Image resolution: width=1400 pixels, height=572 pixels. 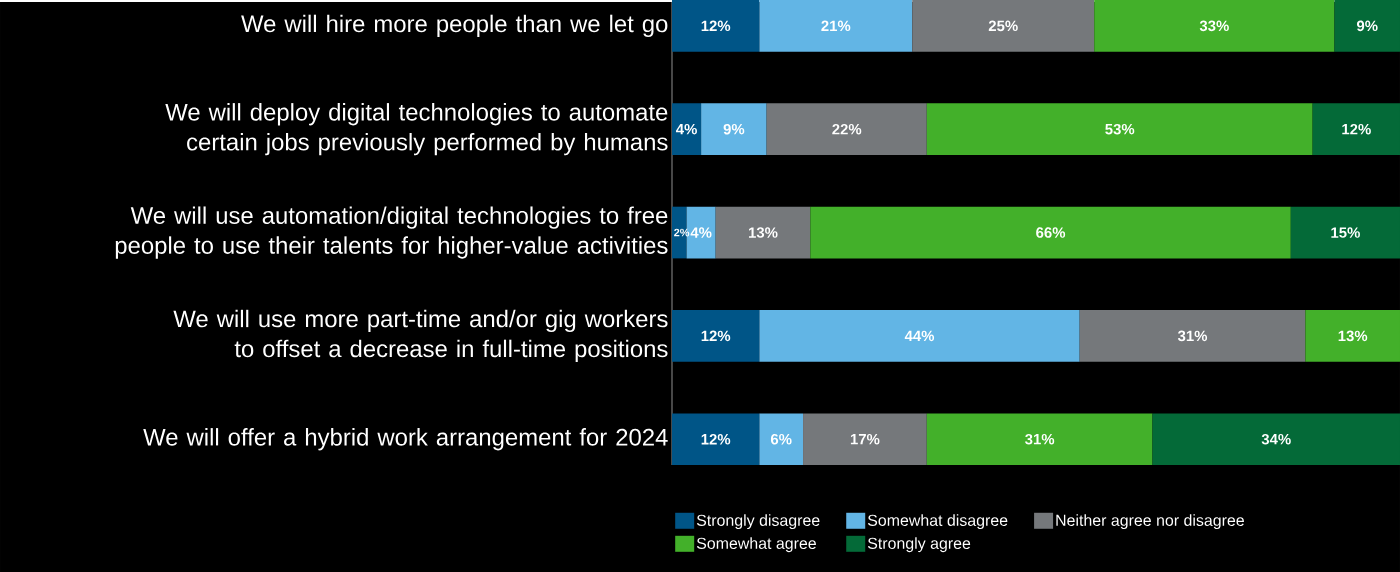 I want to click on data-label: 15%, so click(x=1345, y=232).